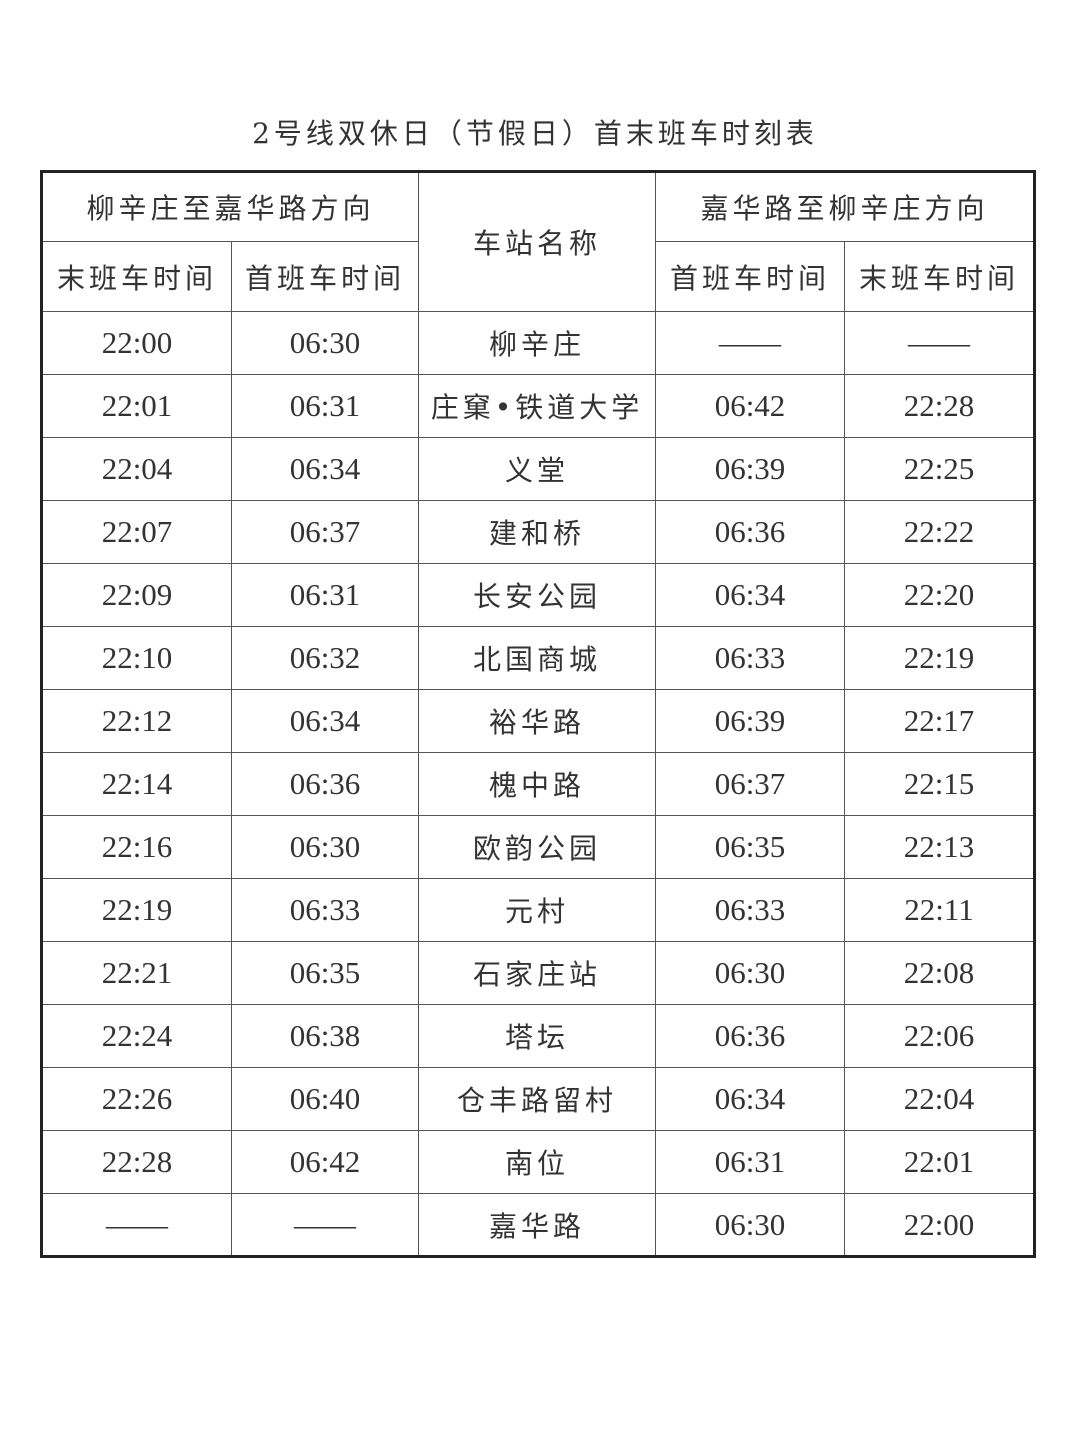 The width and height of the screenshot is (1080, 1440). I want to click on station-name: 石家庄站, so click(537, 973).